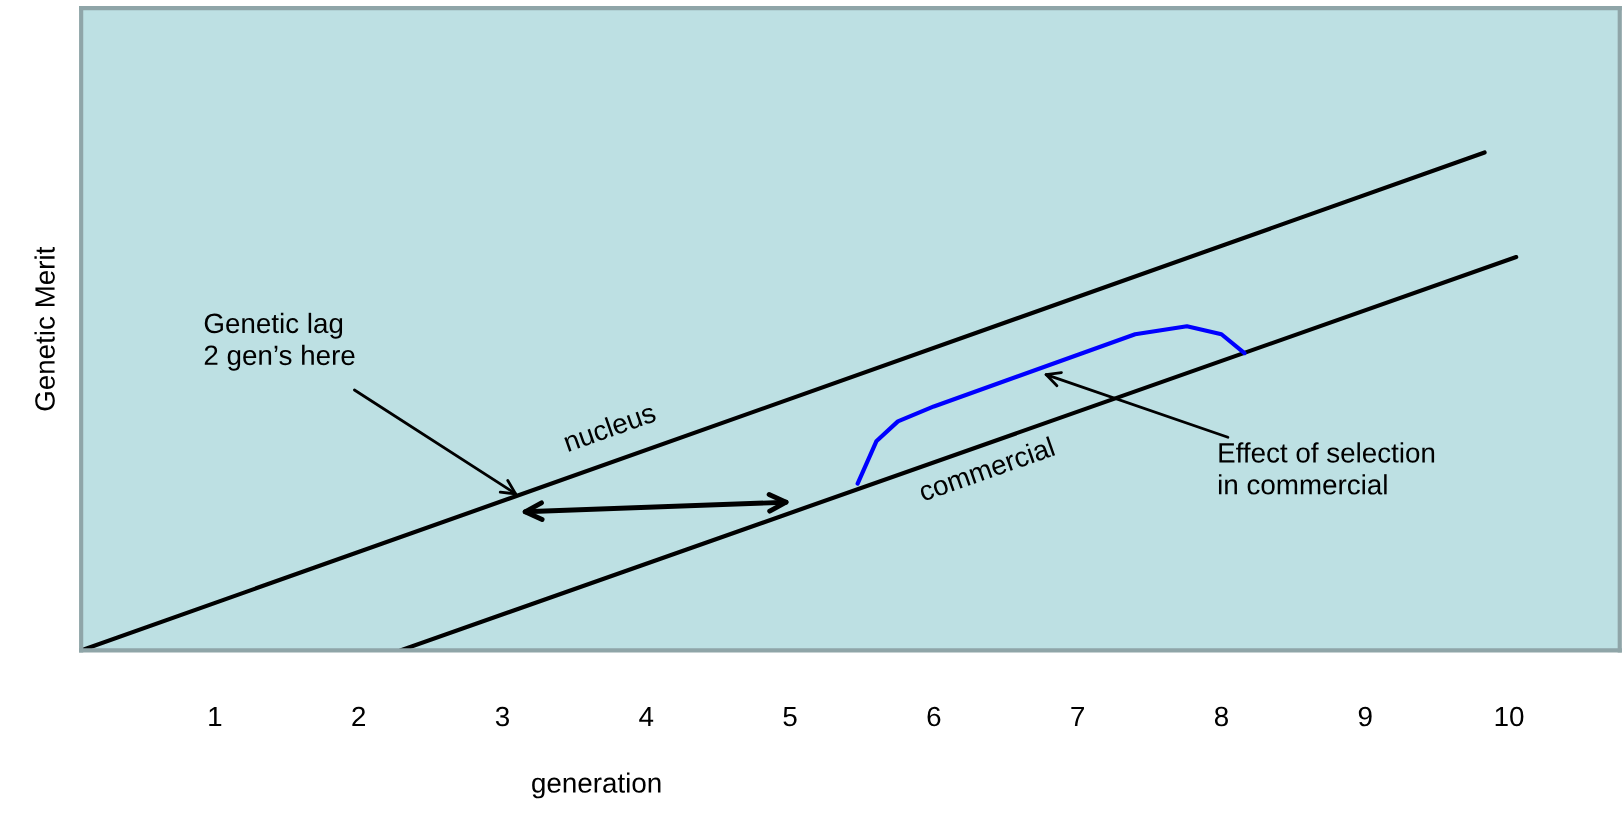  What do you see at coordinates (502, 716) in the screenshot?
I see `x-tick-label: 3` at bounding box center [502, 716].